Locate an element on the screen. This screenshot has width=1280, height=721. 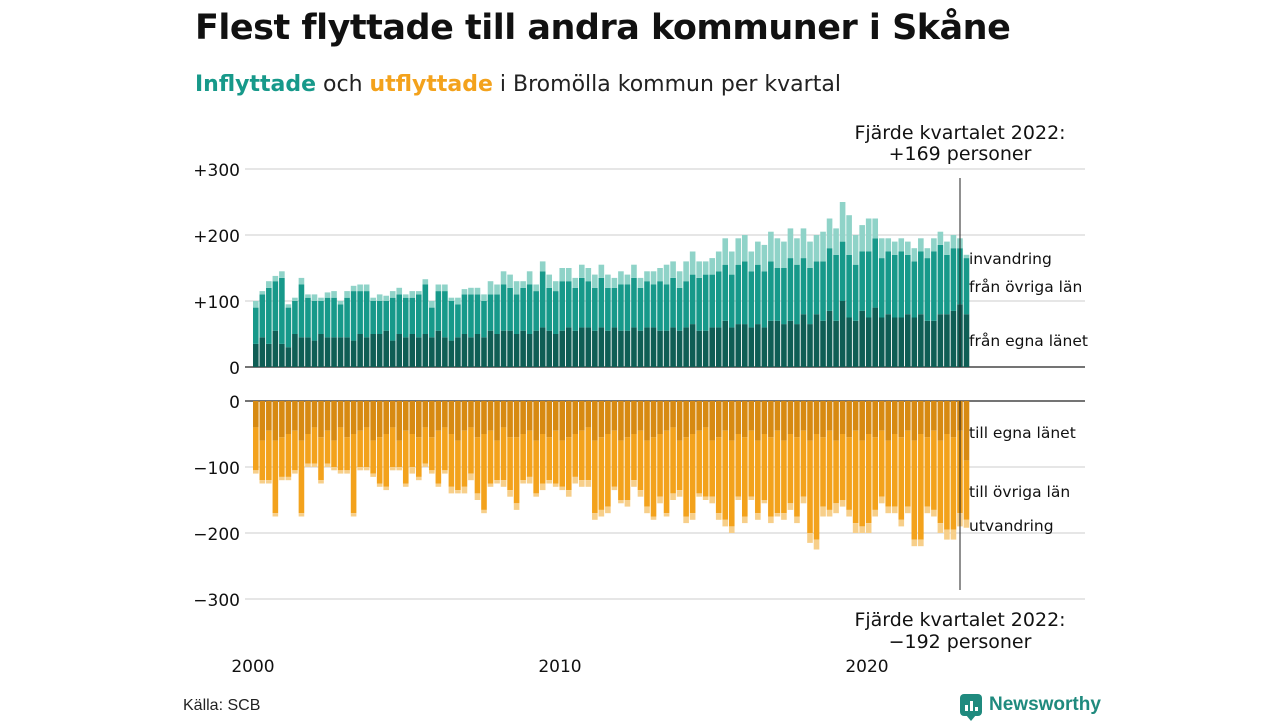
bottom-y-tick-label: −200 is located at coordinates (216, 535).